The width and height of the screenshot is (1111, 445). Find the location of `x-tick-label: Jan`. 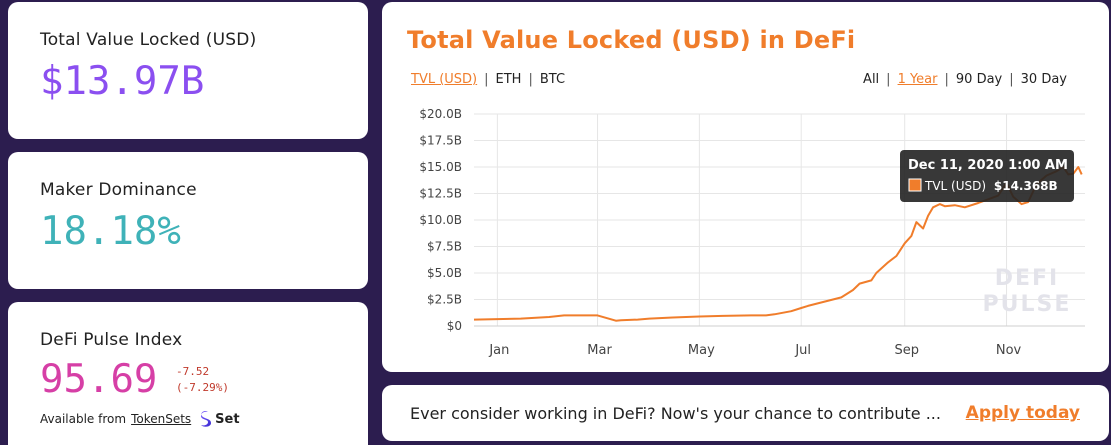

x-tick-label: Jan is located at coordinates (498, 350).